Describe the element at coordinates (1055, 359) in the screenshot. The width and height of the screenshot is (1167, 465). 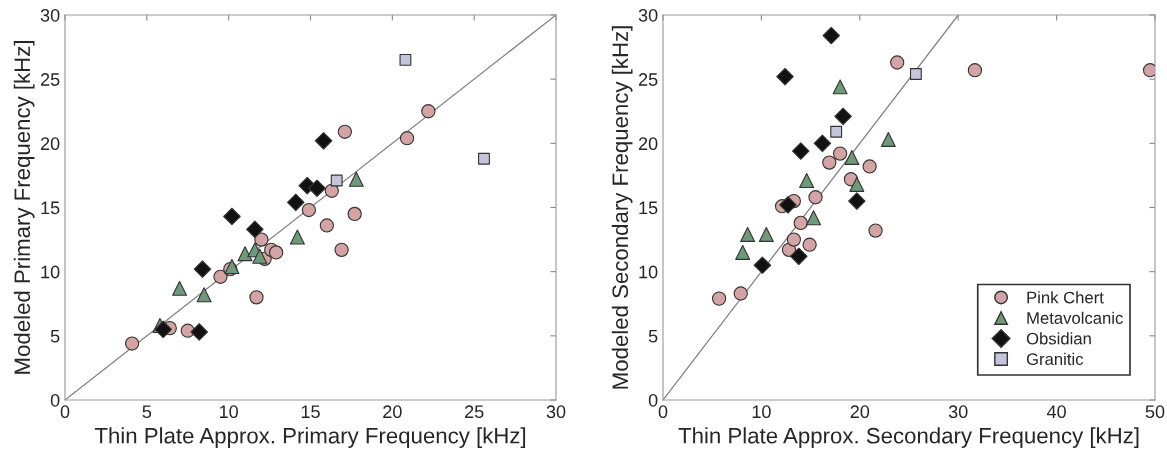
I see `legend-label: Granitic` at that location.